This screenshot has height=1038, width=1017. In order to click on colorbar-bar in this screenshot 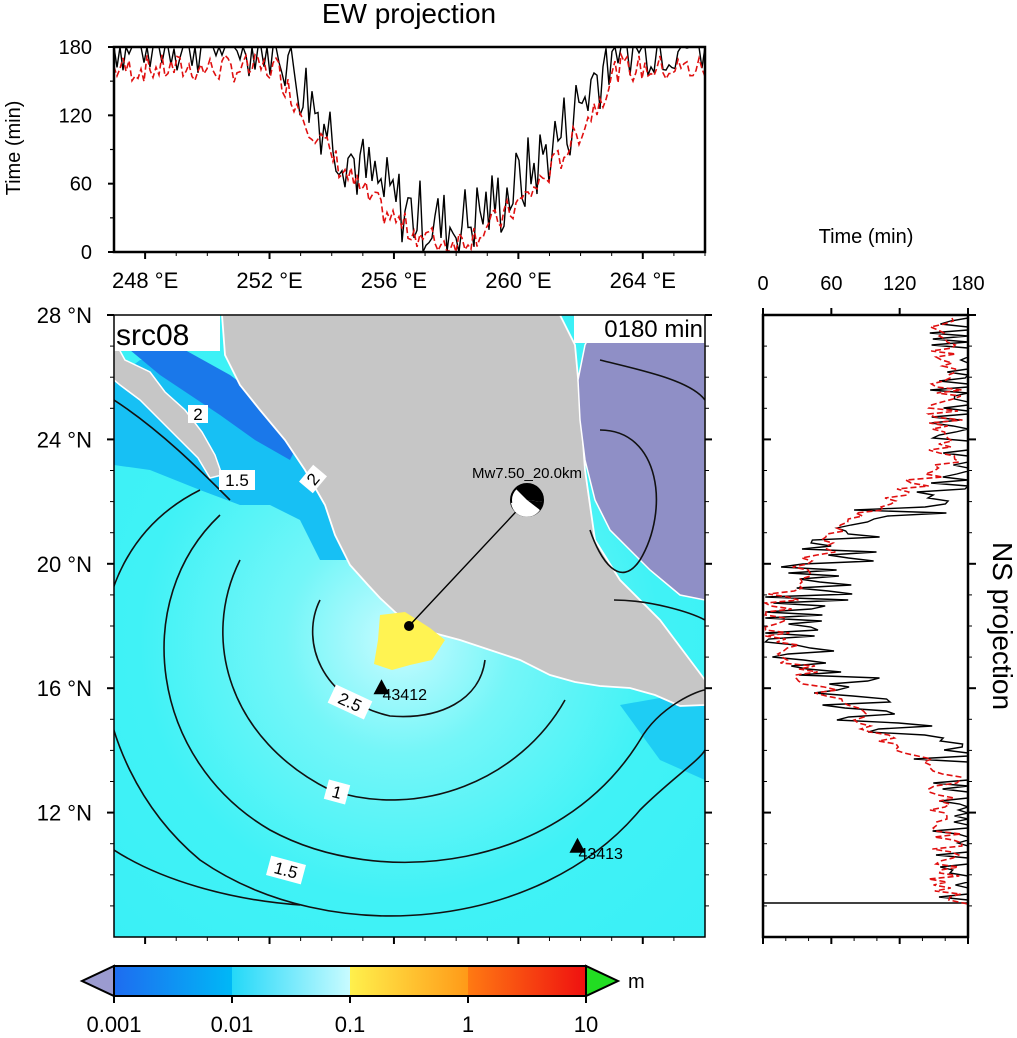, I will do `click(350, 981)`.